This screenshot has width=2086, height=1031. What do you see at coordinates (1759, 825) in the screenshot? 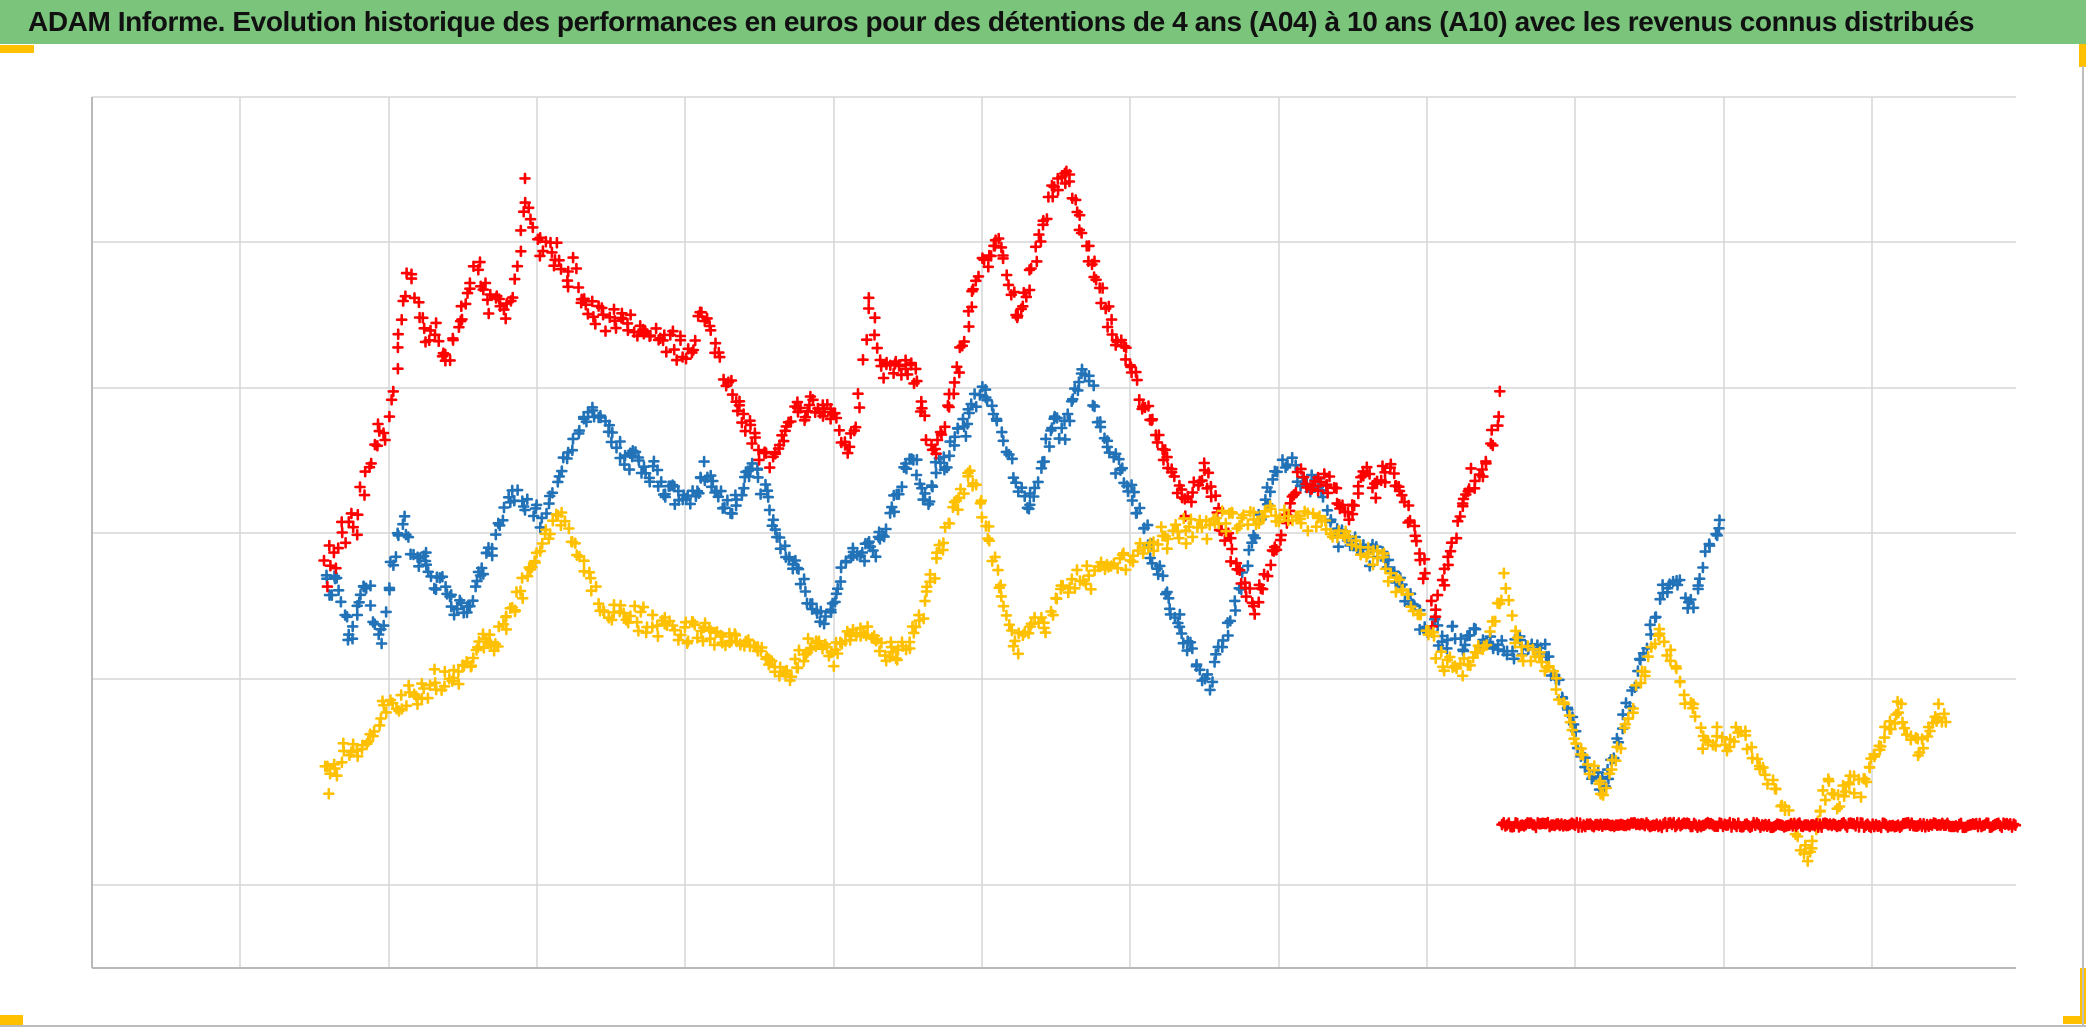
I see `red-flat-line-markers` at bounding box center [1759, 825].